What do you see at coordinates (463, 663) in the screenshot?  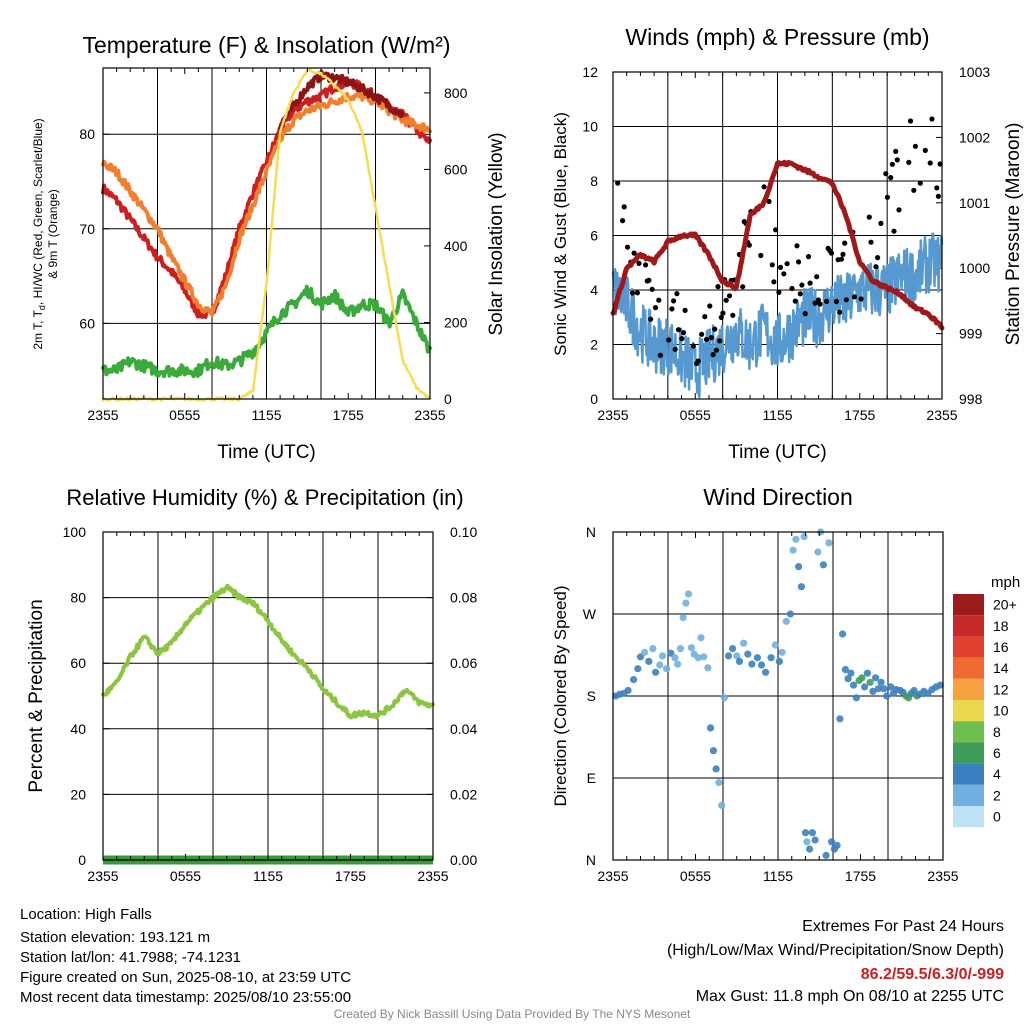 I see `y2-tick-label: 0.06` at bounding box center [463, 663].